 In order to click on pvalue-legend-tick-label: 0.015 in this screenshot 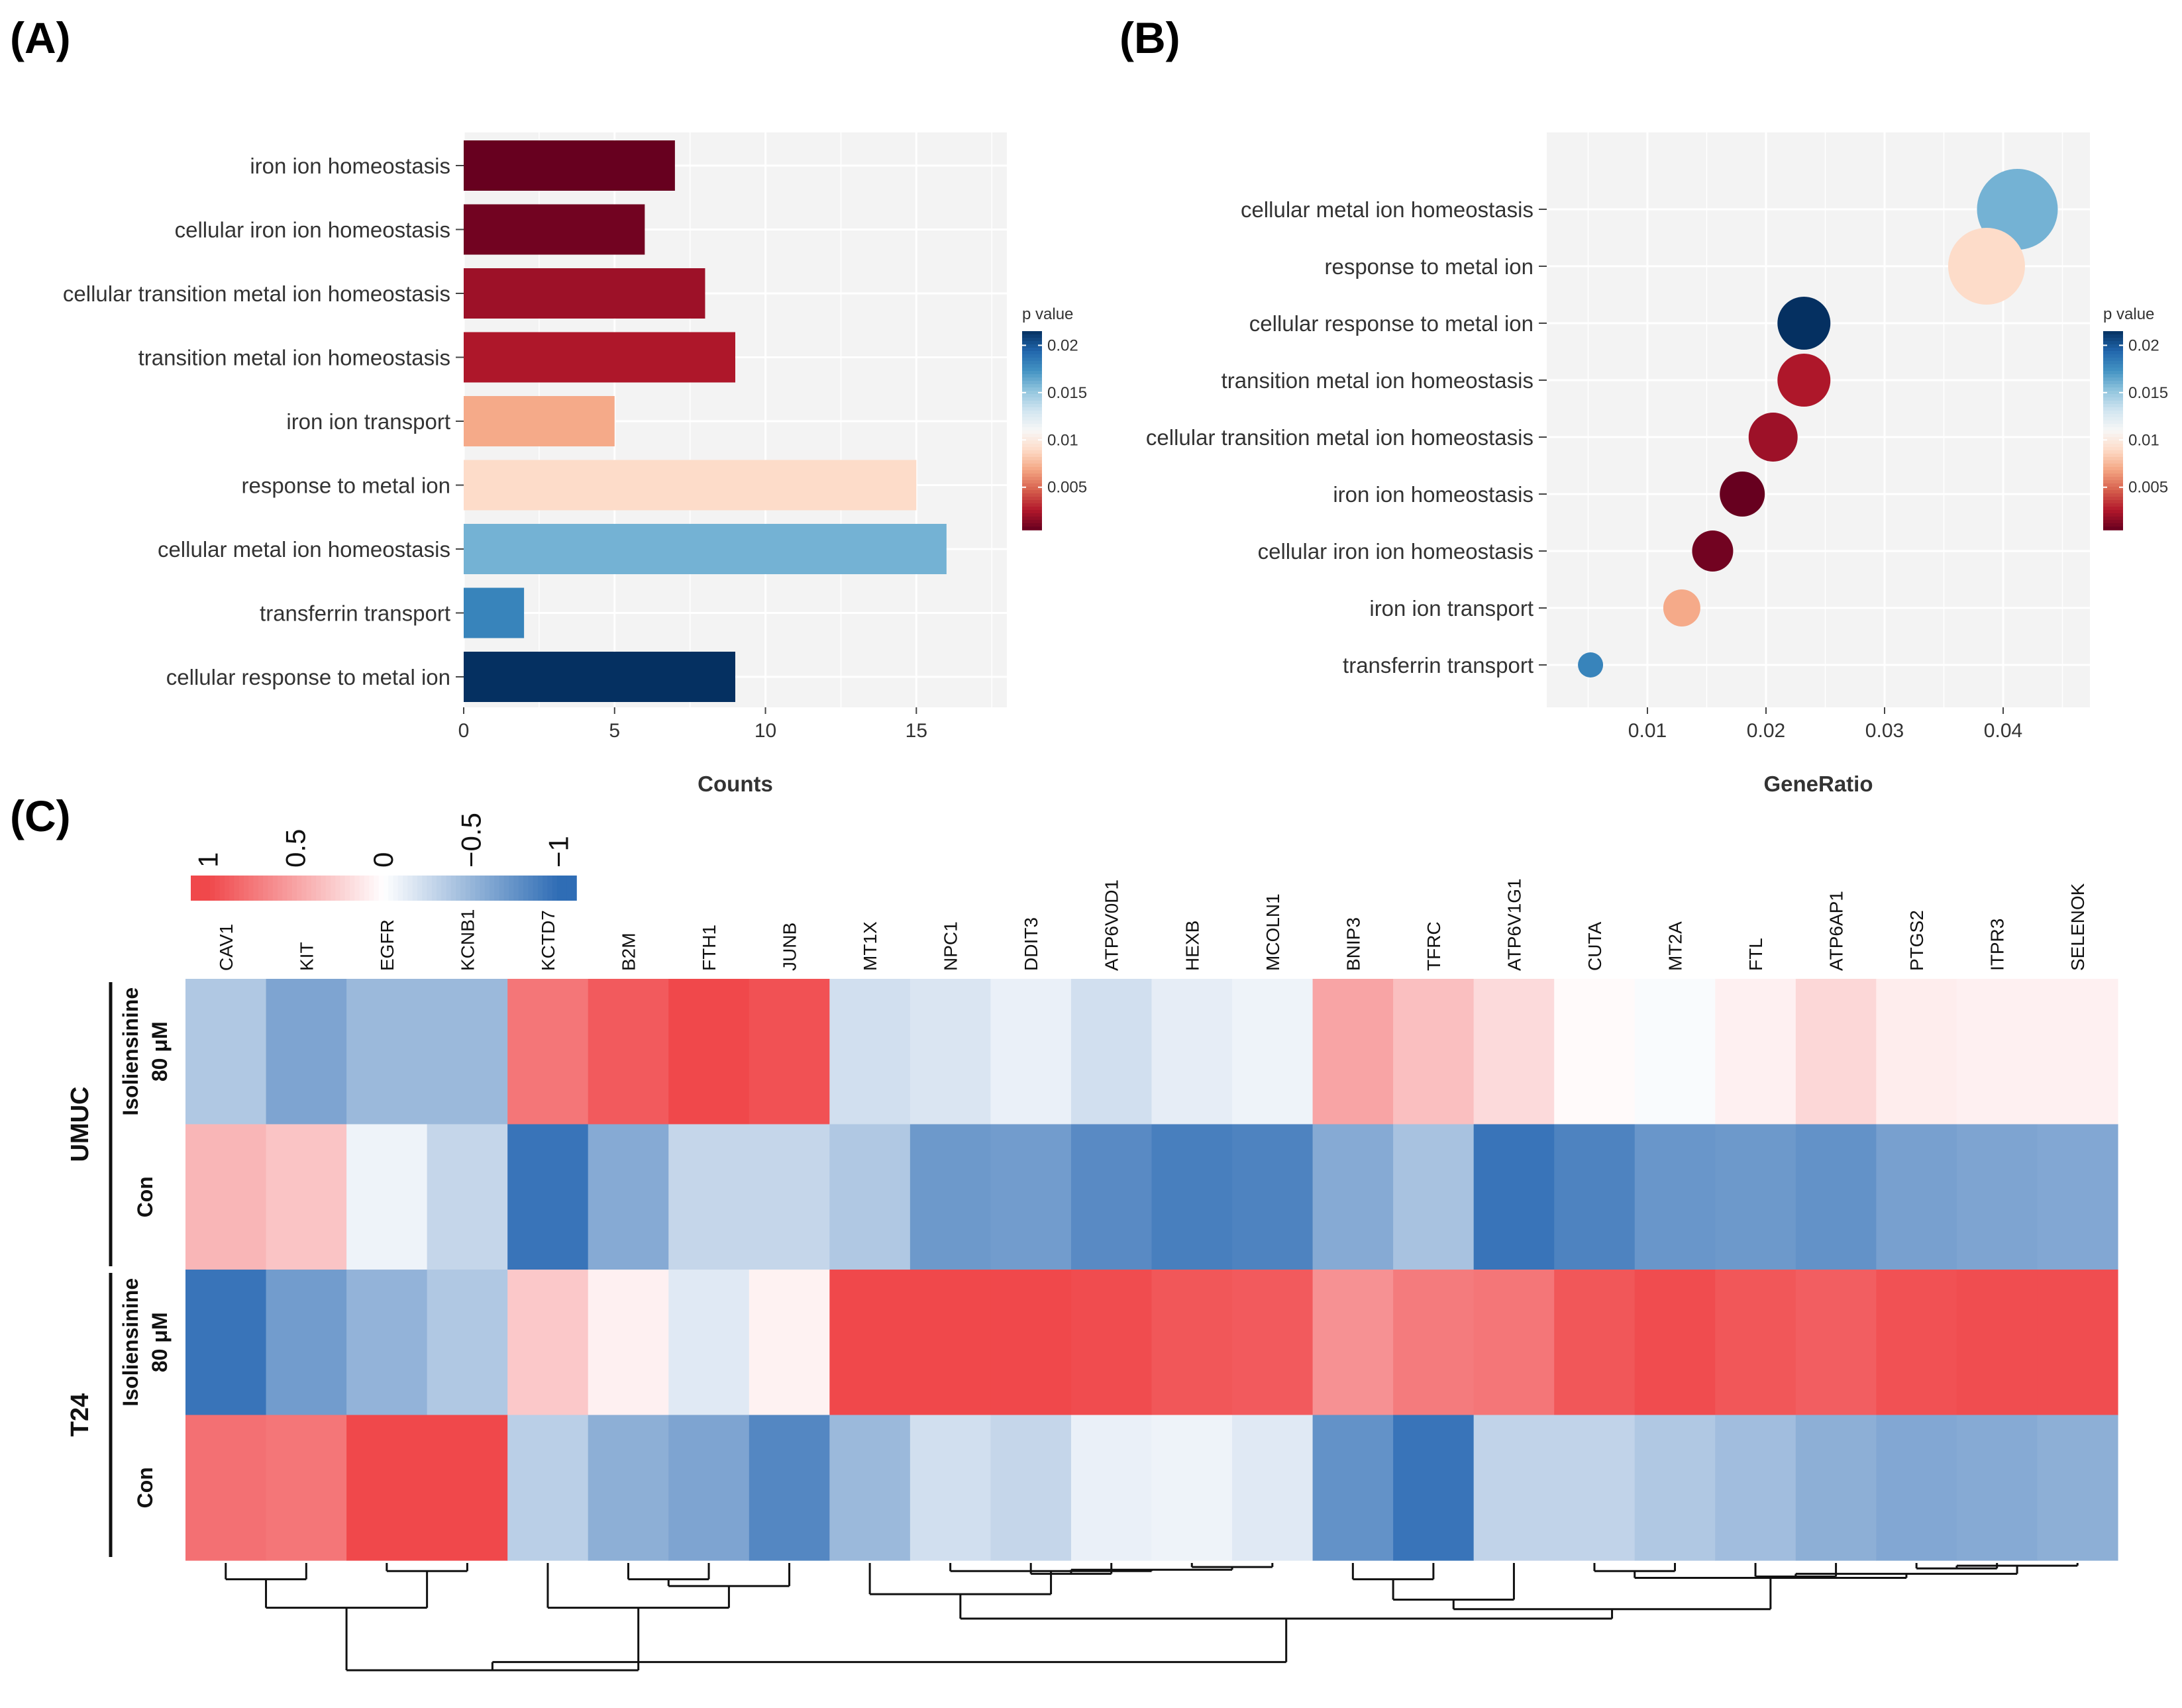, I will do `click(2148, 393)`.